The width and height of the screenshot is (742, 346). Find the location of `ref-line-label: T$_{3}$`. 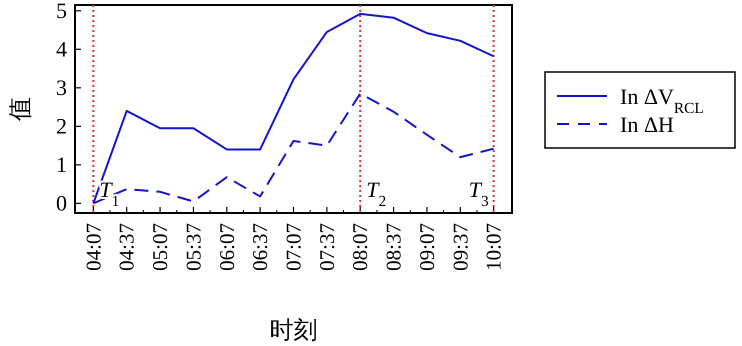

ref-line-label: T$_{3}$ is located at coordinates (478, 193).